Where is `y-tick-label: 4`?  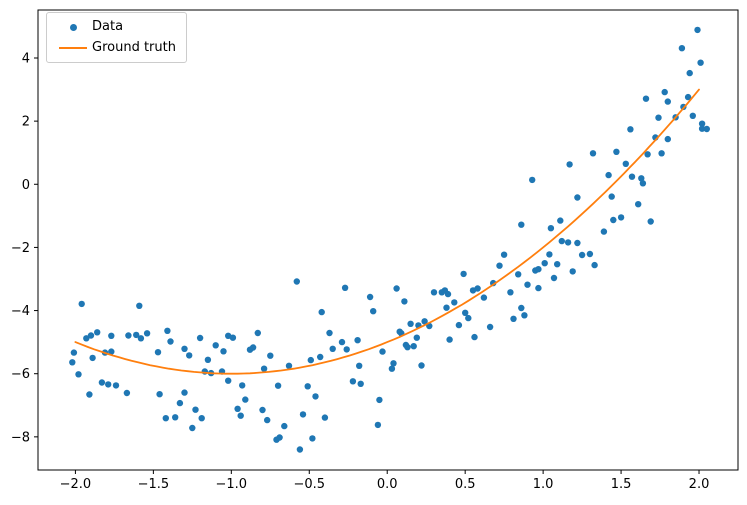 y-tick-label: 4 is located at coordinates (26, 58).